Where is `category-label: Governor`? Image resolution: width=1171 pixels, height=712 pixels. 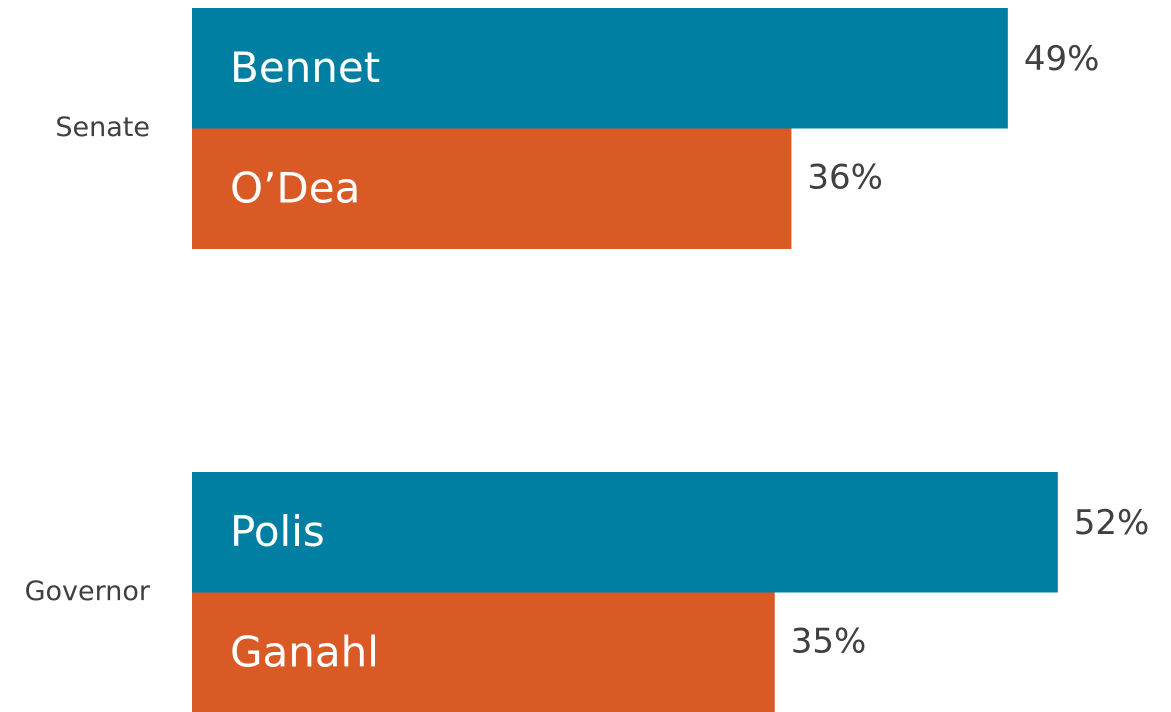 category-label: Governor is located at coordinates (88, 591).